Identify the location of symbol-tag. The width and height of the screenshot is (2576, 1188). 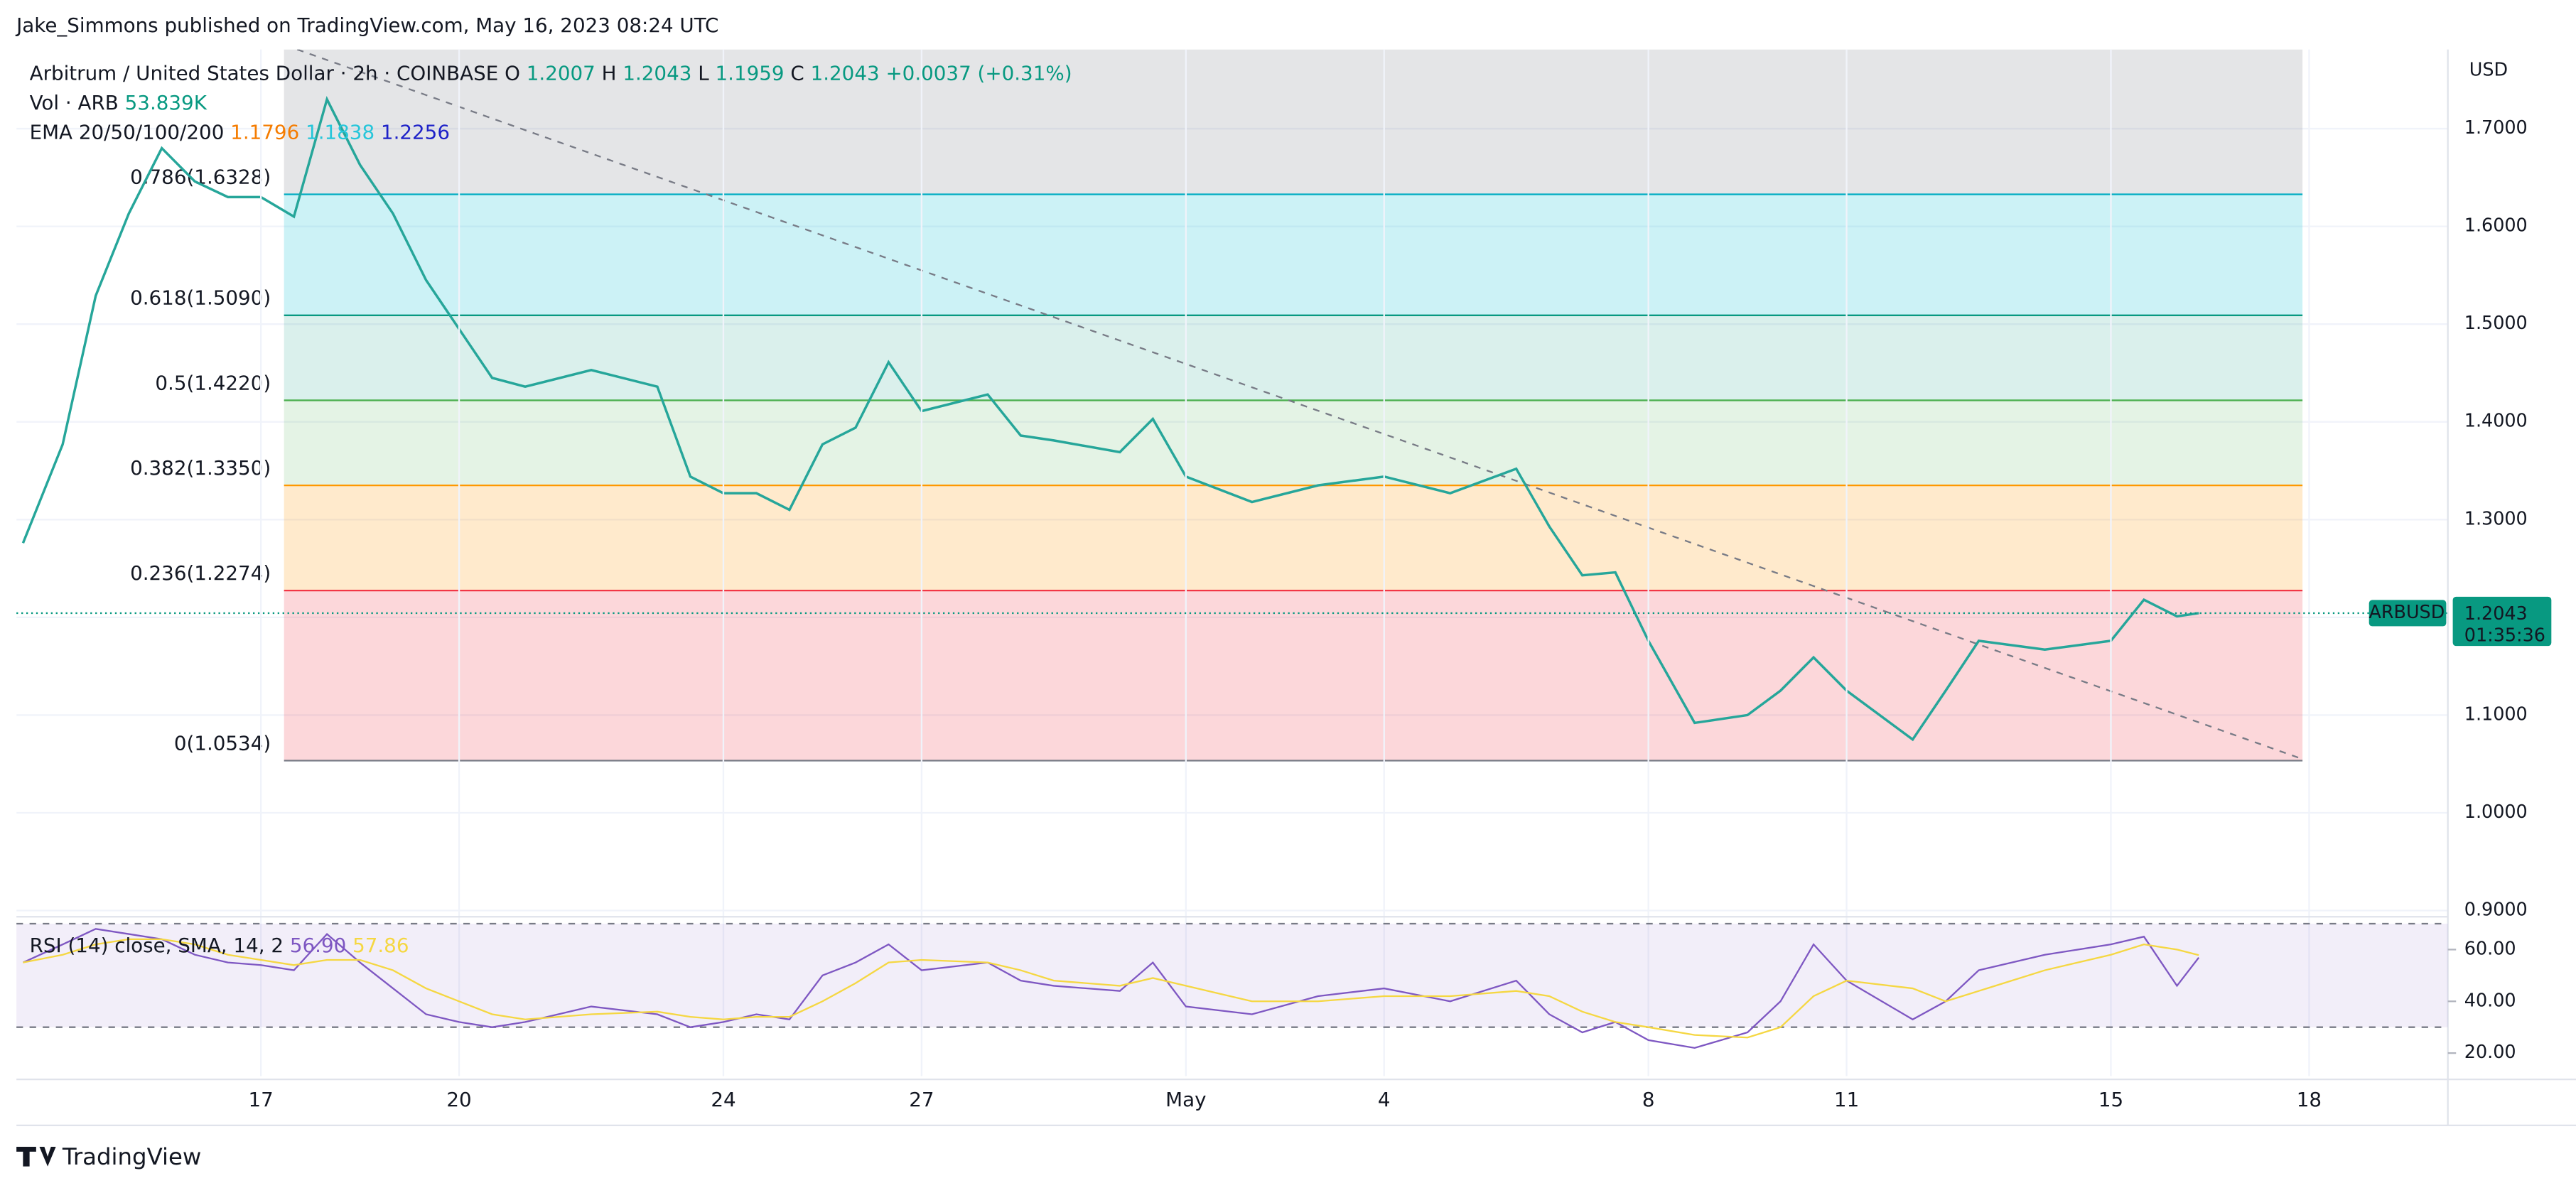
(2407, 613).